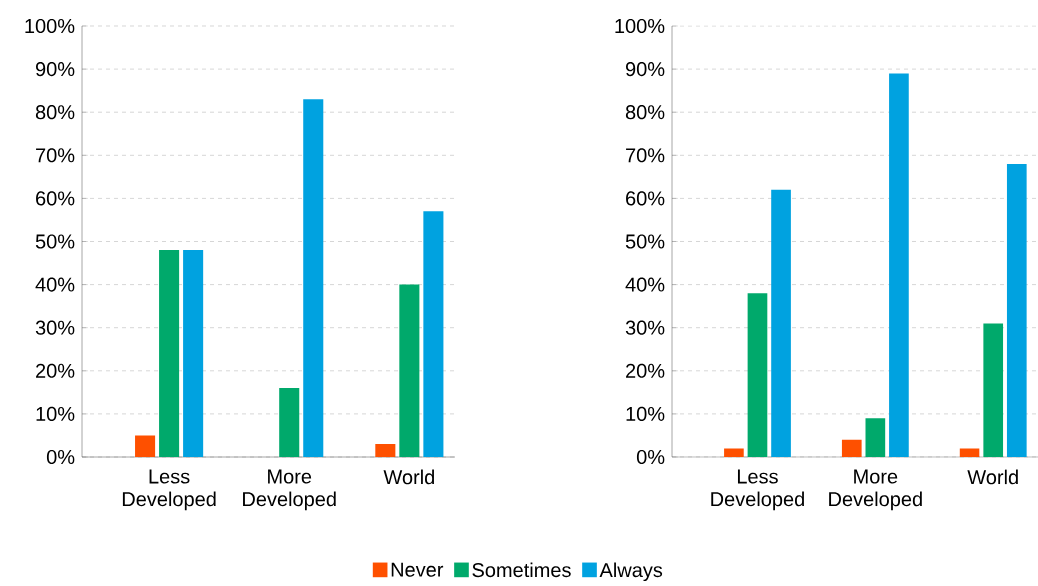 This screenshot has height=586, width=1038. I want to click on legend-label: Sometimes, so click(521, 570).